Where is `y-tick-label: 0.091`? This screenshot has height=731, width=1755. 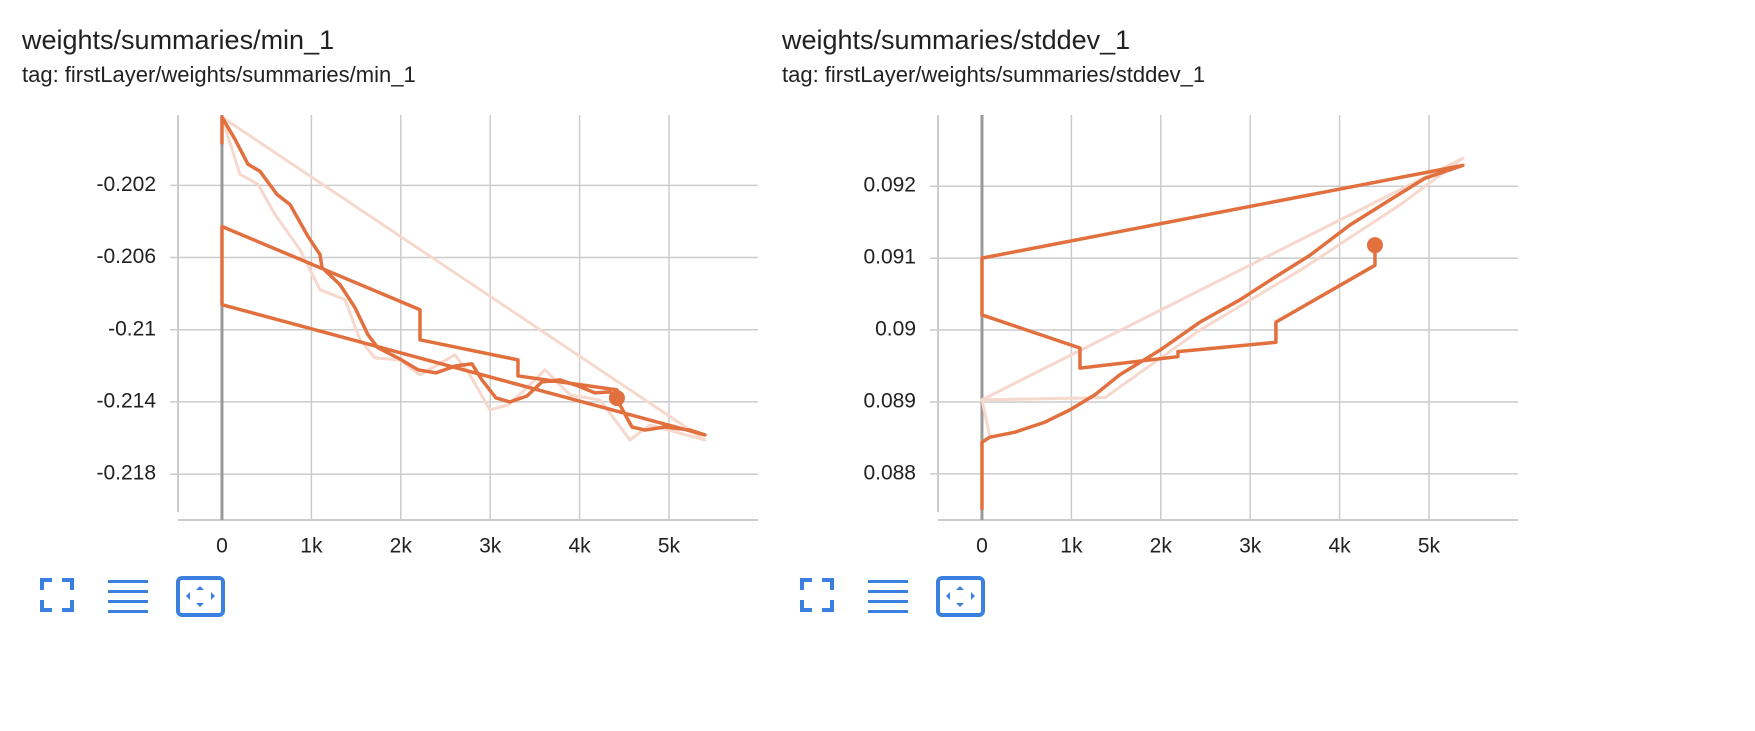 y-tick-label: 0.091 is located at coordinates (889, 257).